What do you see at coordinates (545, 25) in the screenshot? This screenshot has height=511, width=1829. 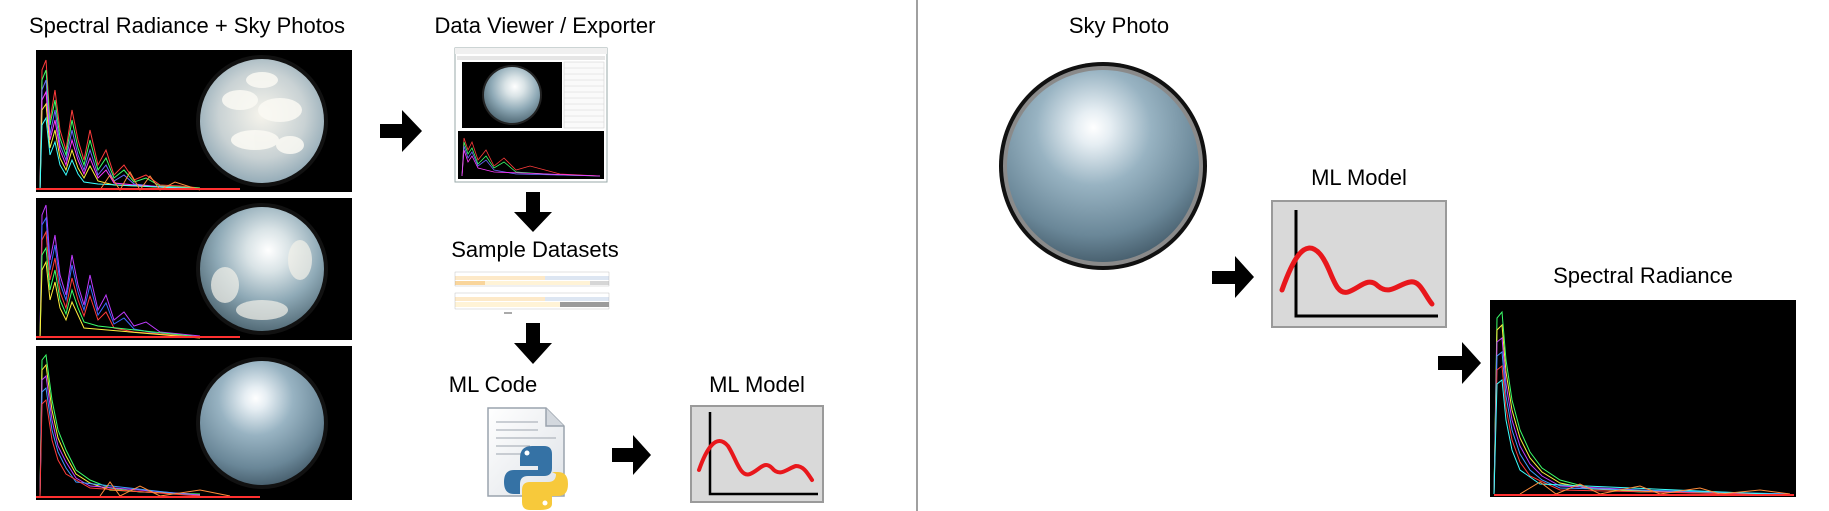 I see `viewer-label: Data Viewer / Exporter` at bounding box center [545, 25].